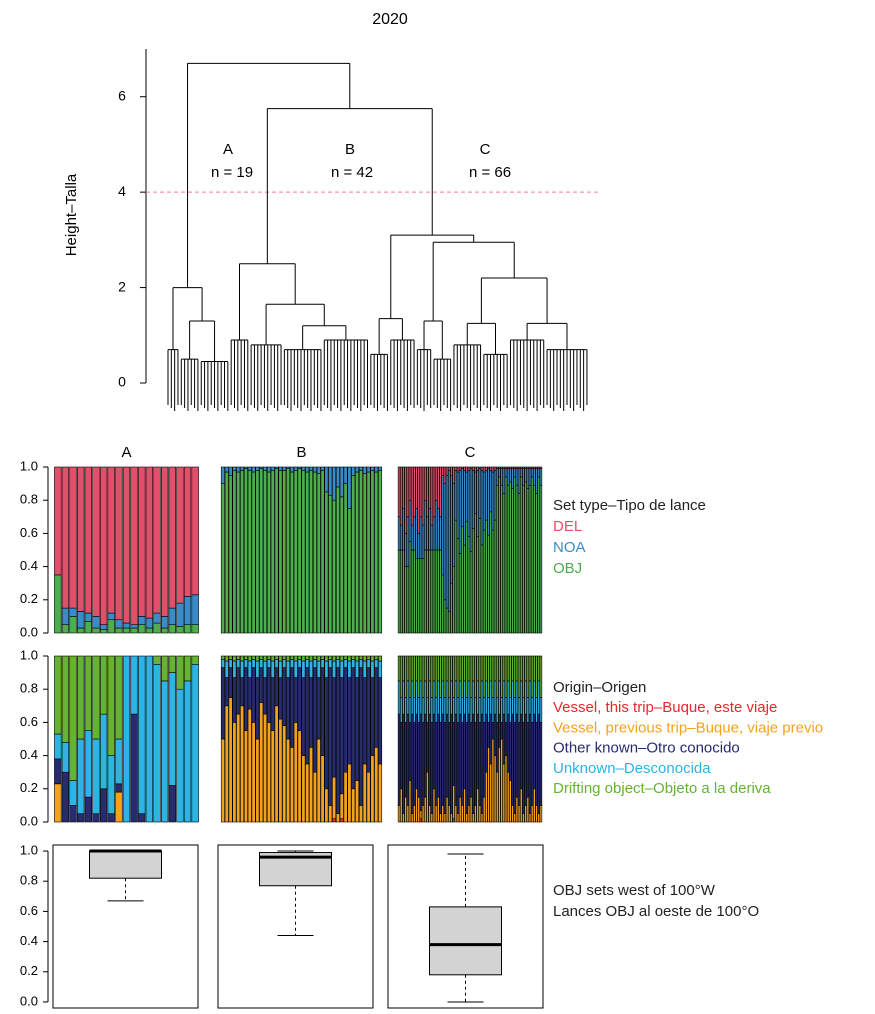 Image resolution: width=875 pixels, height=1014 pixels. What do you see at coordinates (29, 465) in the screenshot?
I see `y-tick-label: 1.0` at bounding box center [29, 465].